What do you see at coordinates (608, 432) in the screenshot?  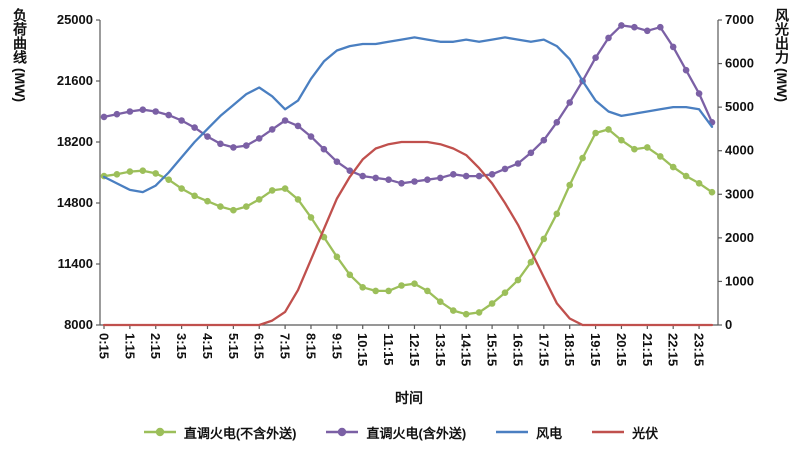 I see `legend-swatch-solar` at bounding box center [608, 432].